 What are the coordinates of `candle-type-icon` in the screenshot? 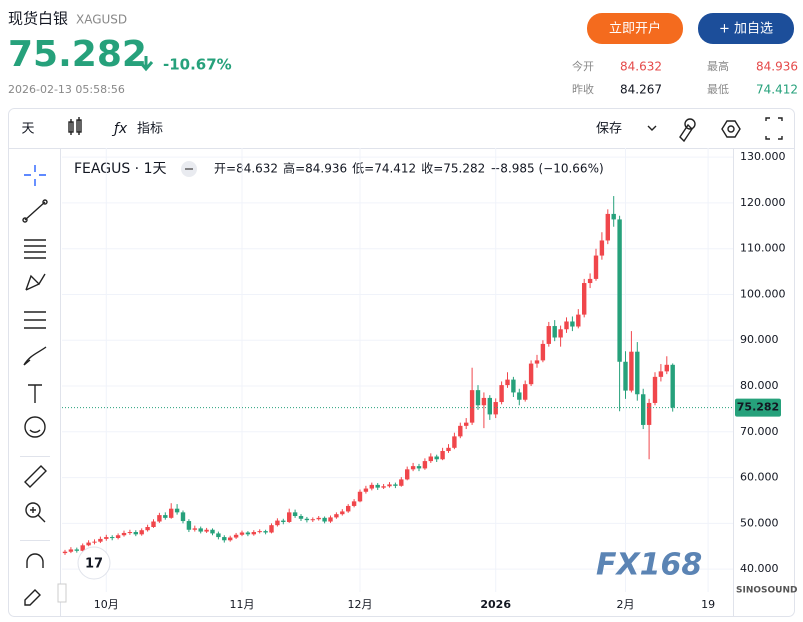 It's located at (75, 126).